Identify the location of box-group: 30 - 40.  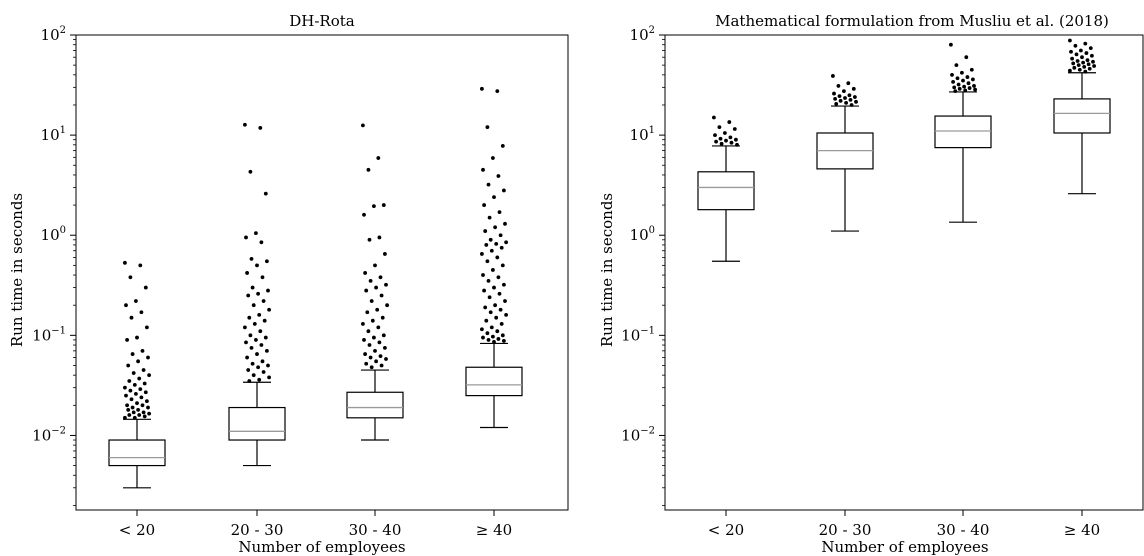
(375, 331).